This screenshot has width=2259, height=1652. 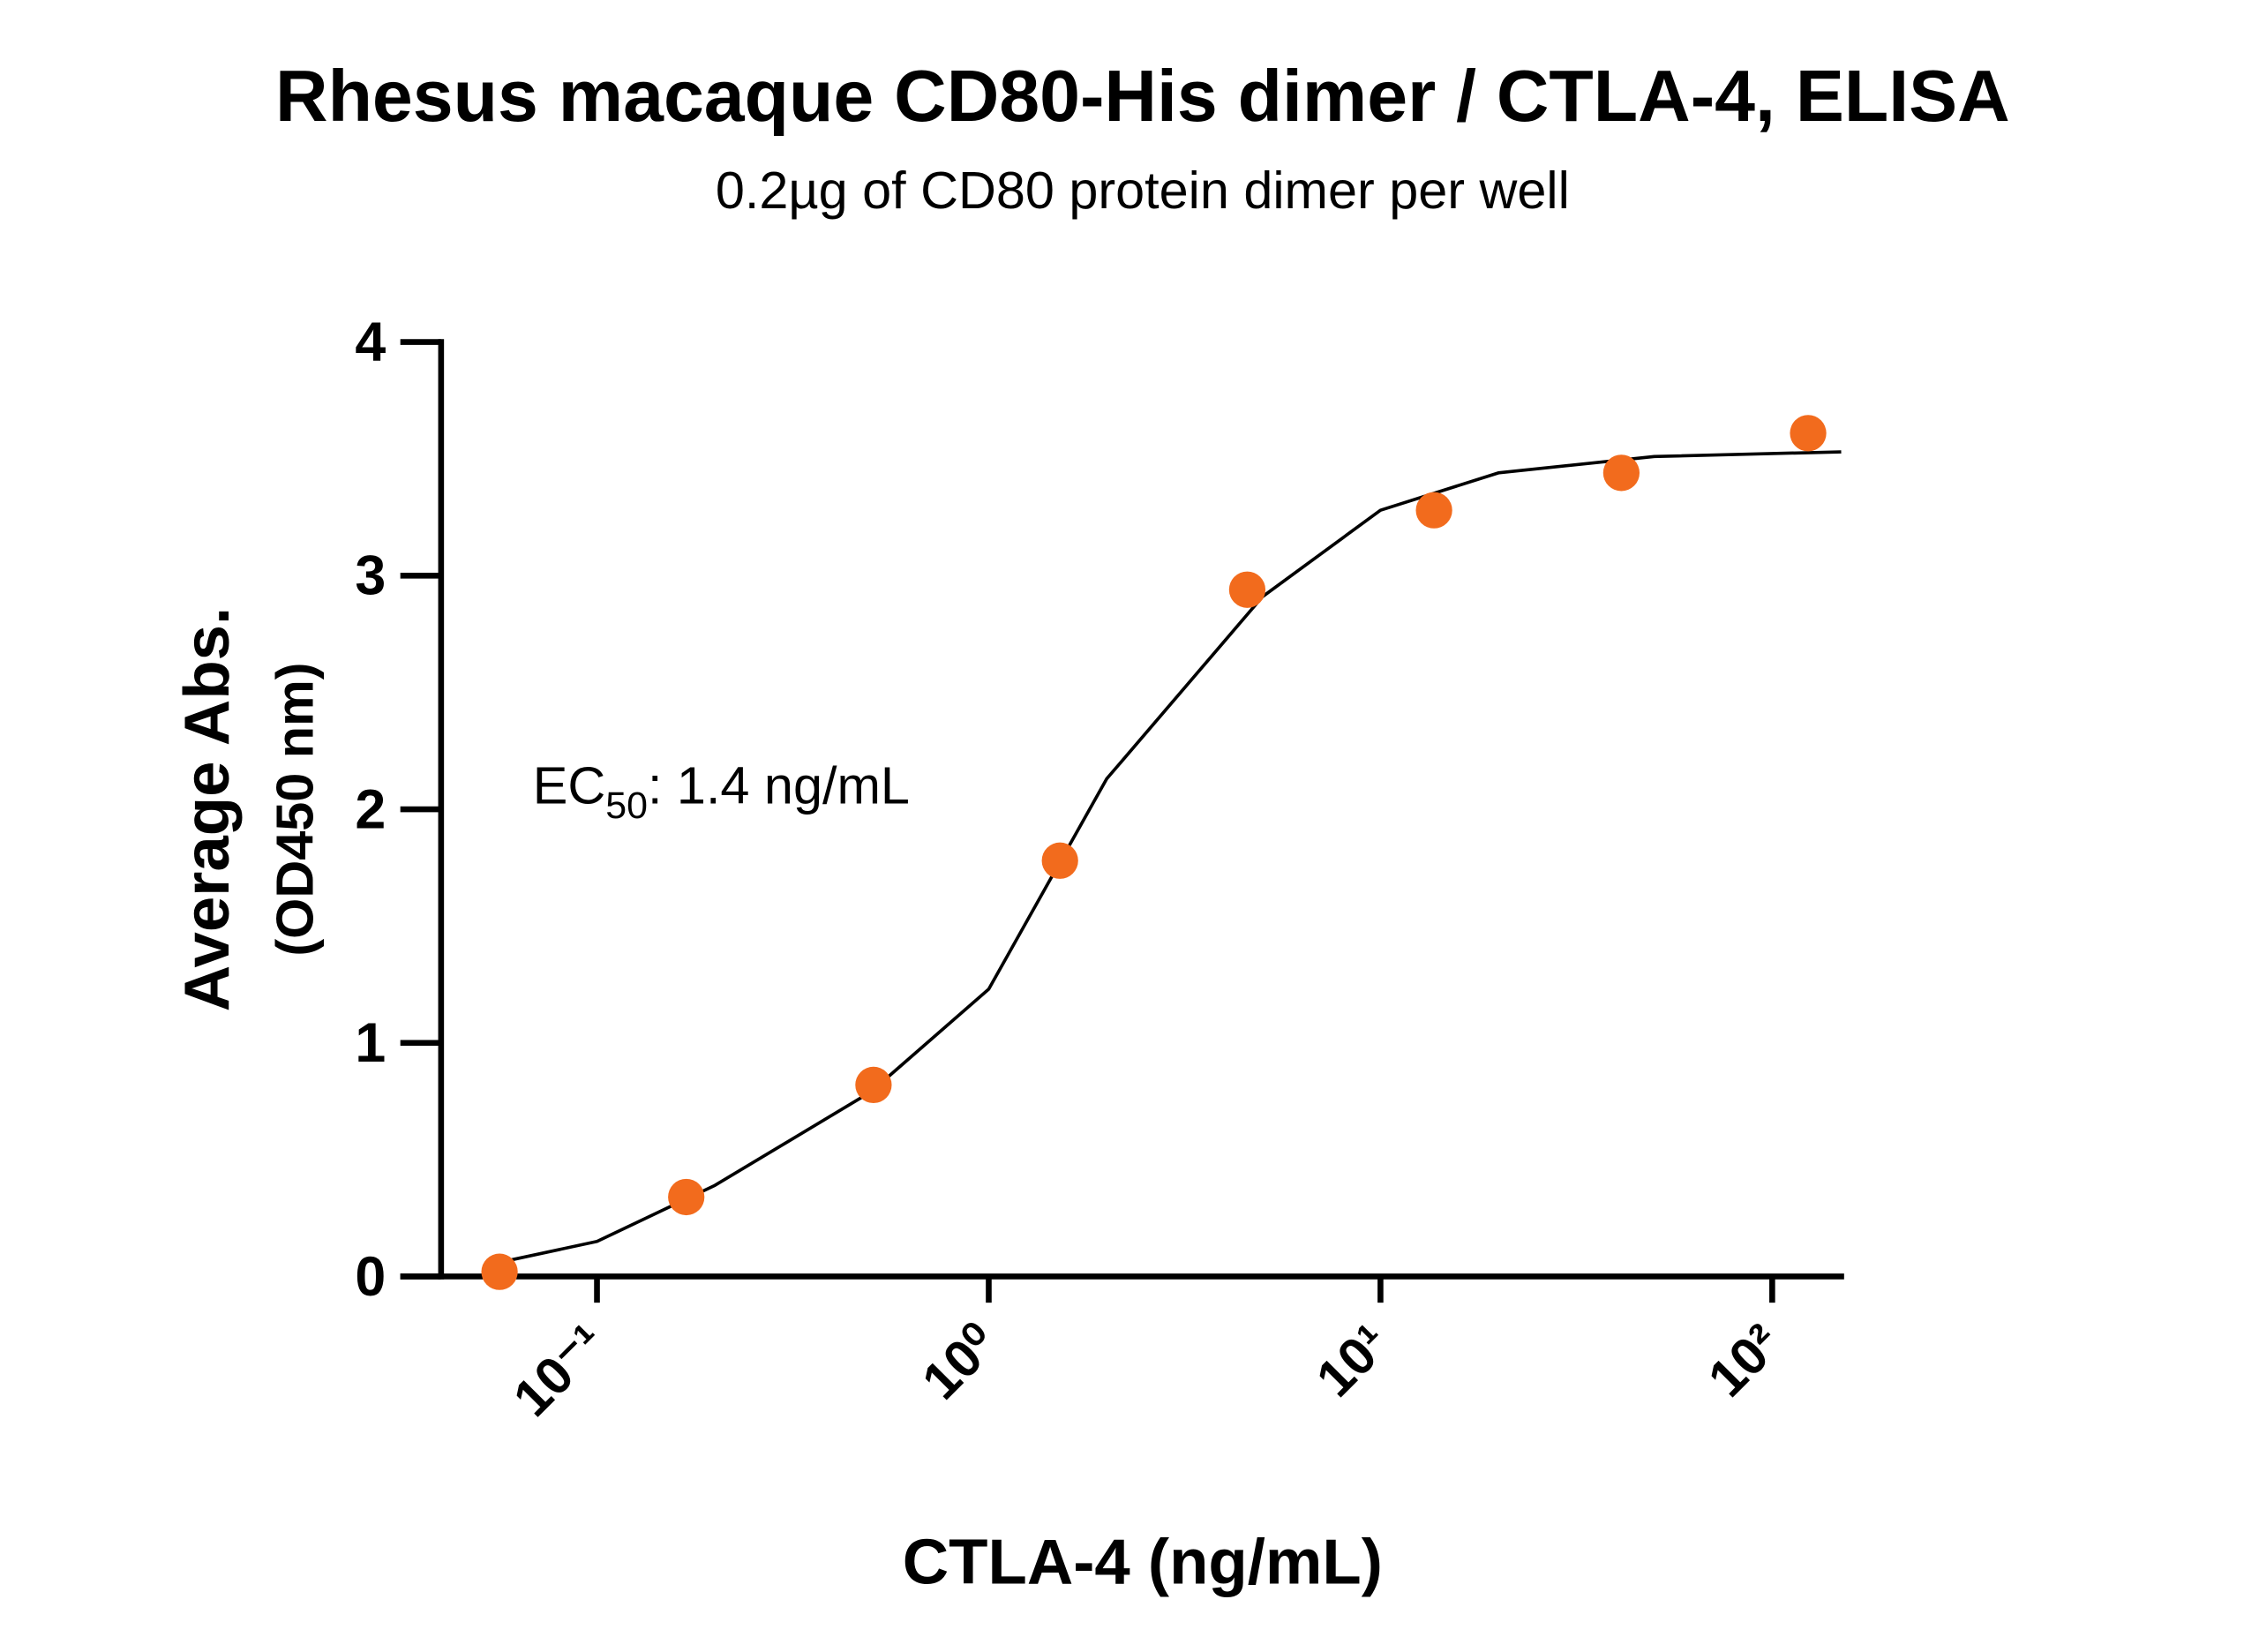 What do you see at coordinates (1352, 1360) in the screenshot?
I see `x-tick-label: 10¹` at bounding box center [1352, 1360].